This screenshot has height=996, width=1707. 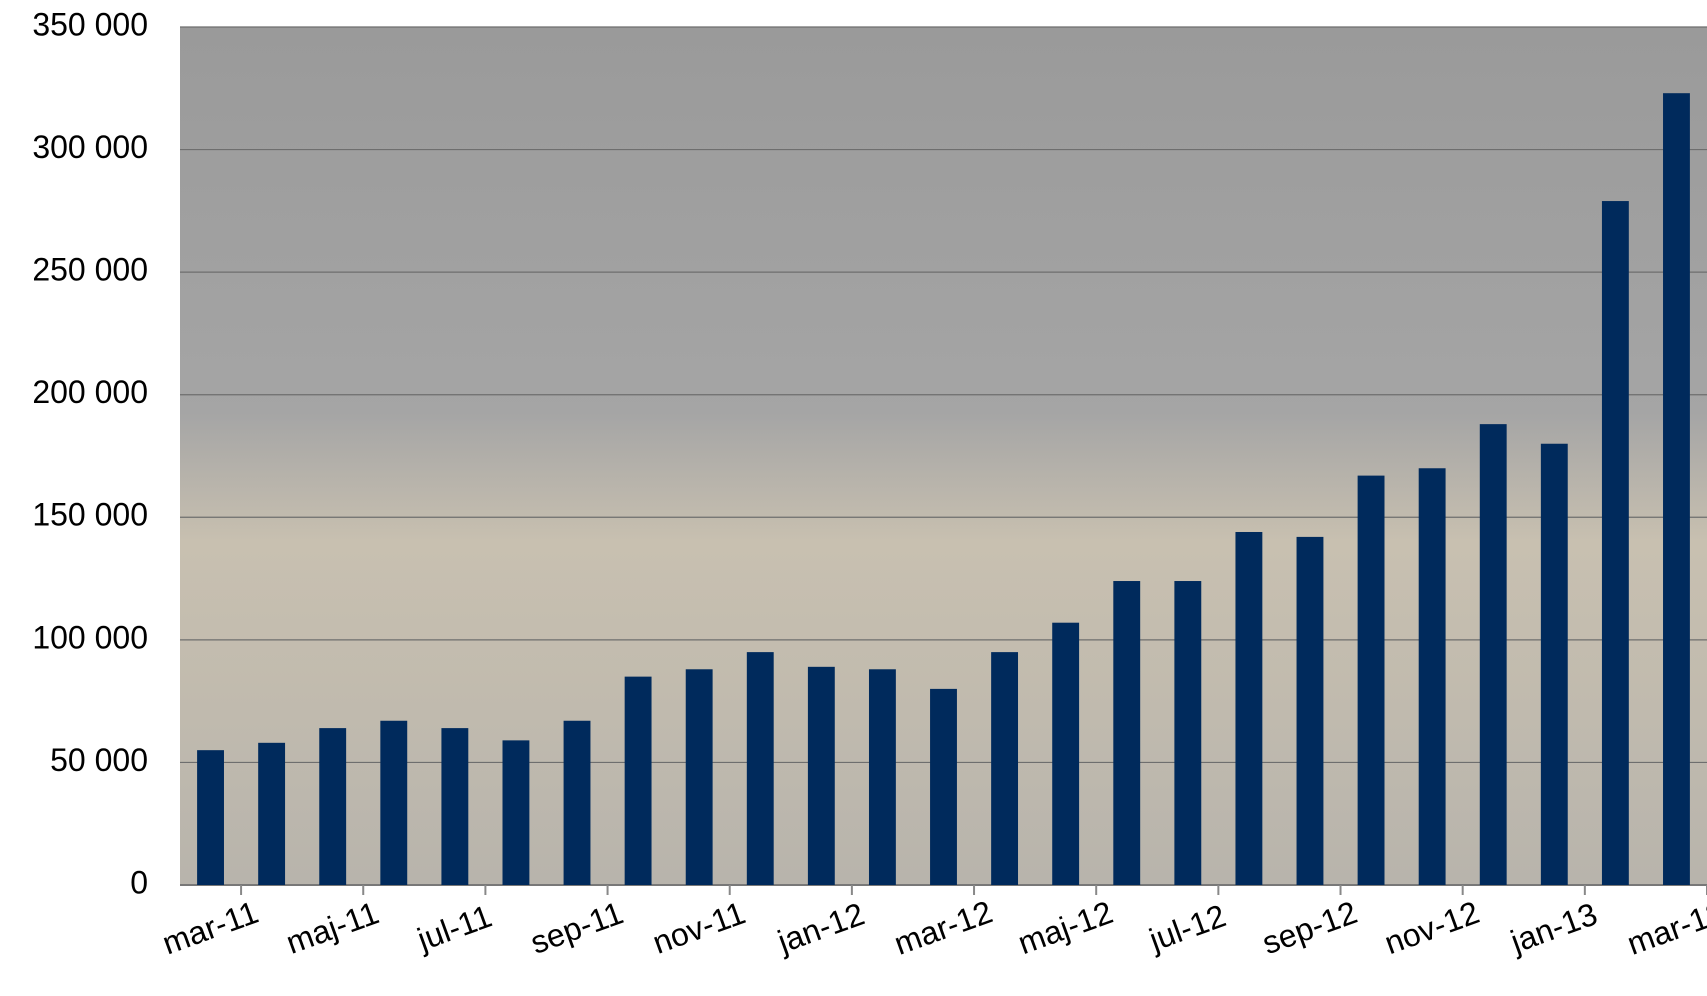 What do you see at coordinates (454, 928) in the screenshot?
I see `x-tick-label: jul-11` at bounding box center [454, 928].